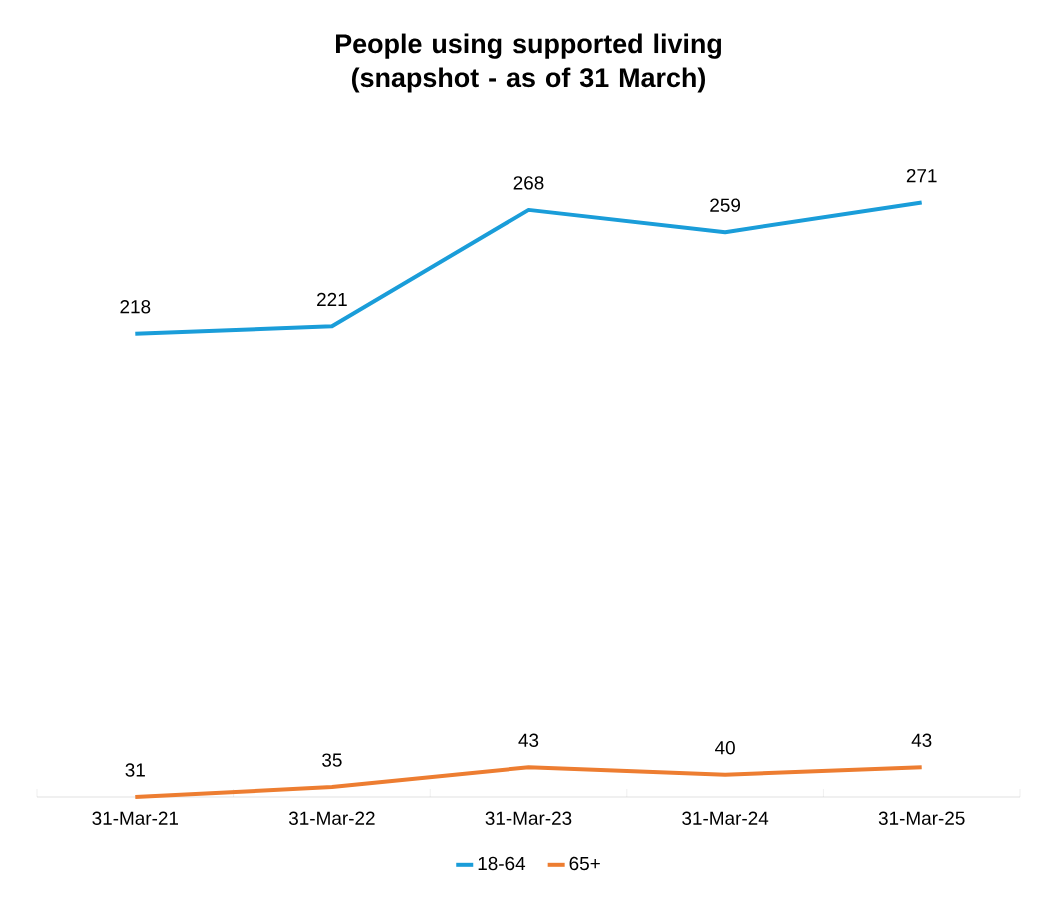 The height and width of the screenshot is (915, 1037). I want to click on data-label: 218, so click(135, 307).